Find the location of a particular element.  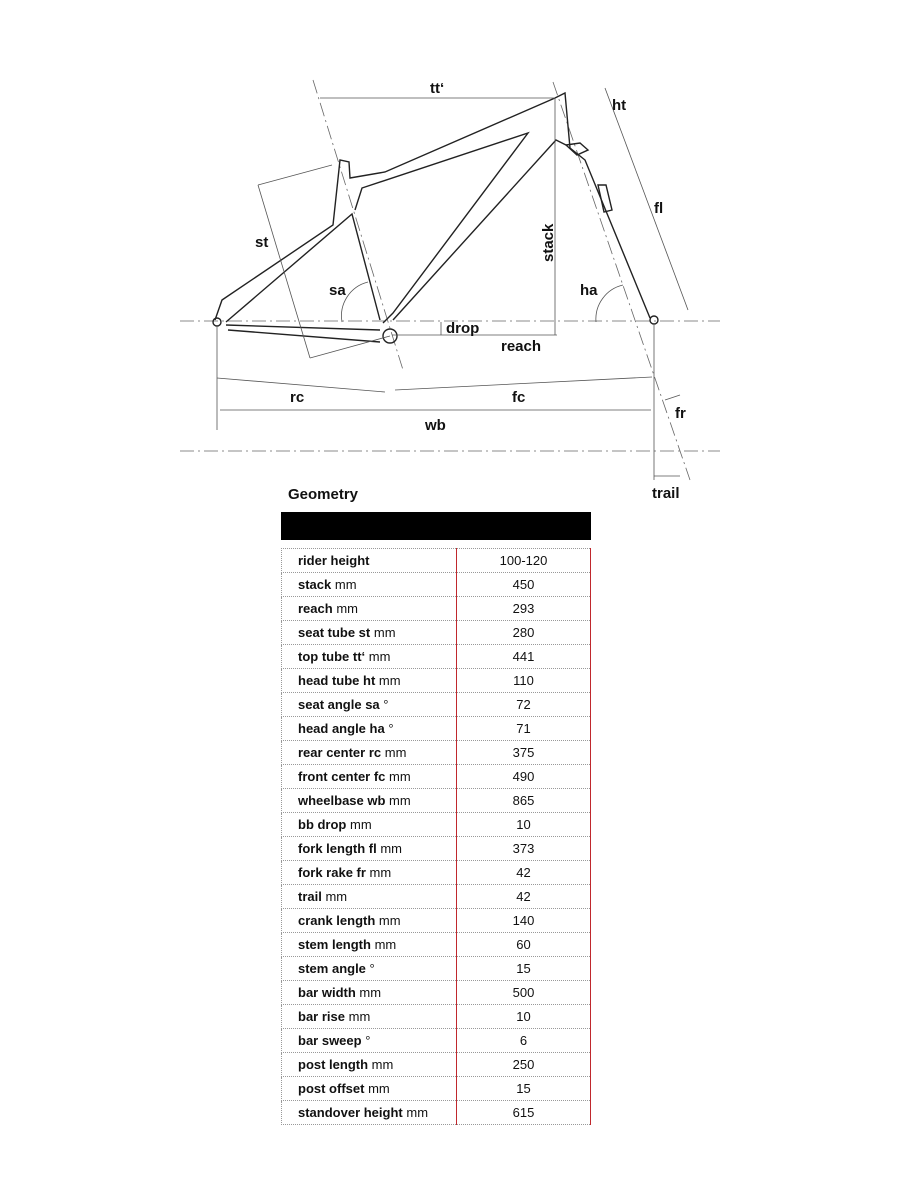

row-name: front center fc is located at coordinates (342, 776).